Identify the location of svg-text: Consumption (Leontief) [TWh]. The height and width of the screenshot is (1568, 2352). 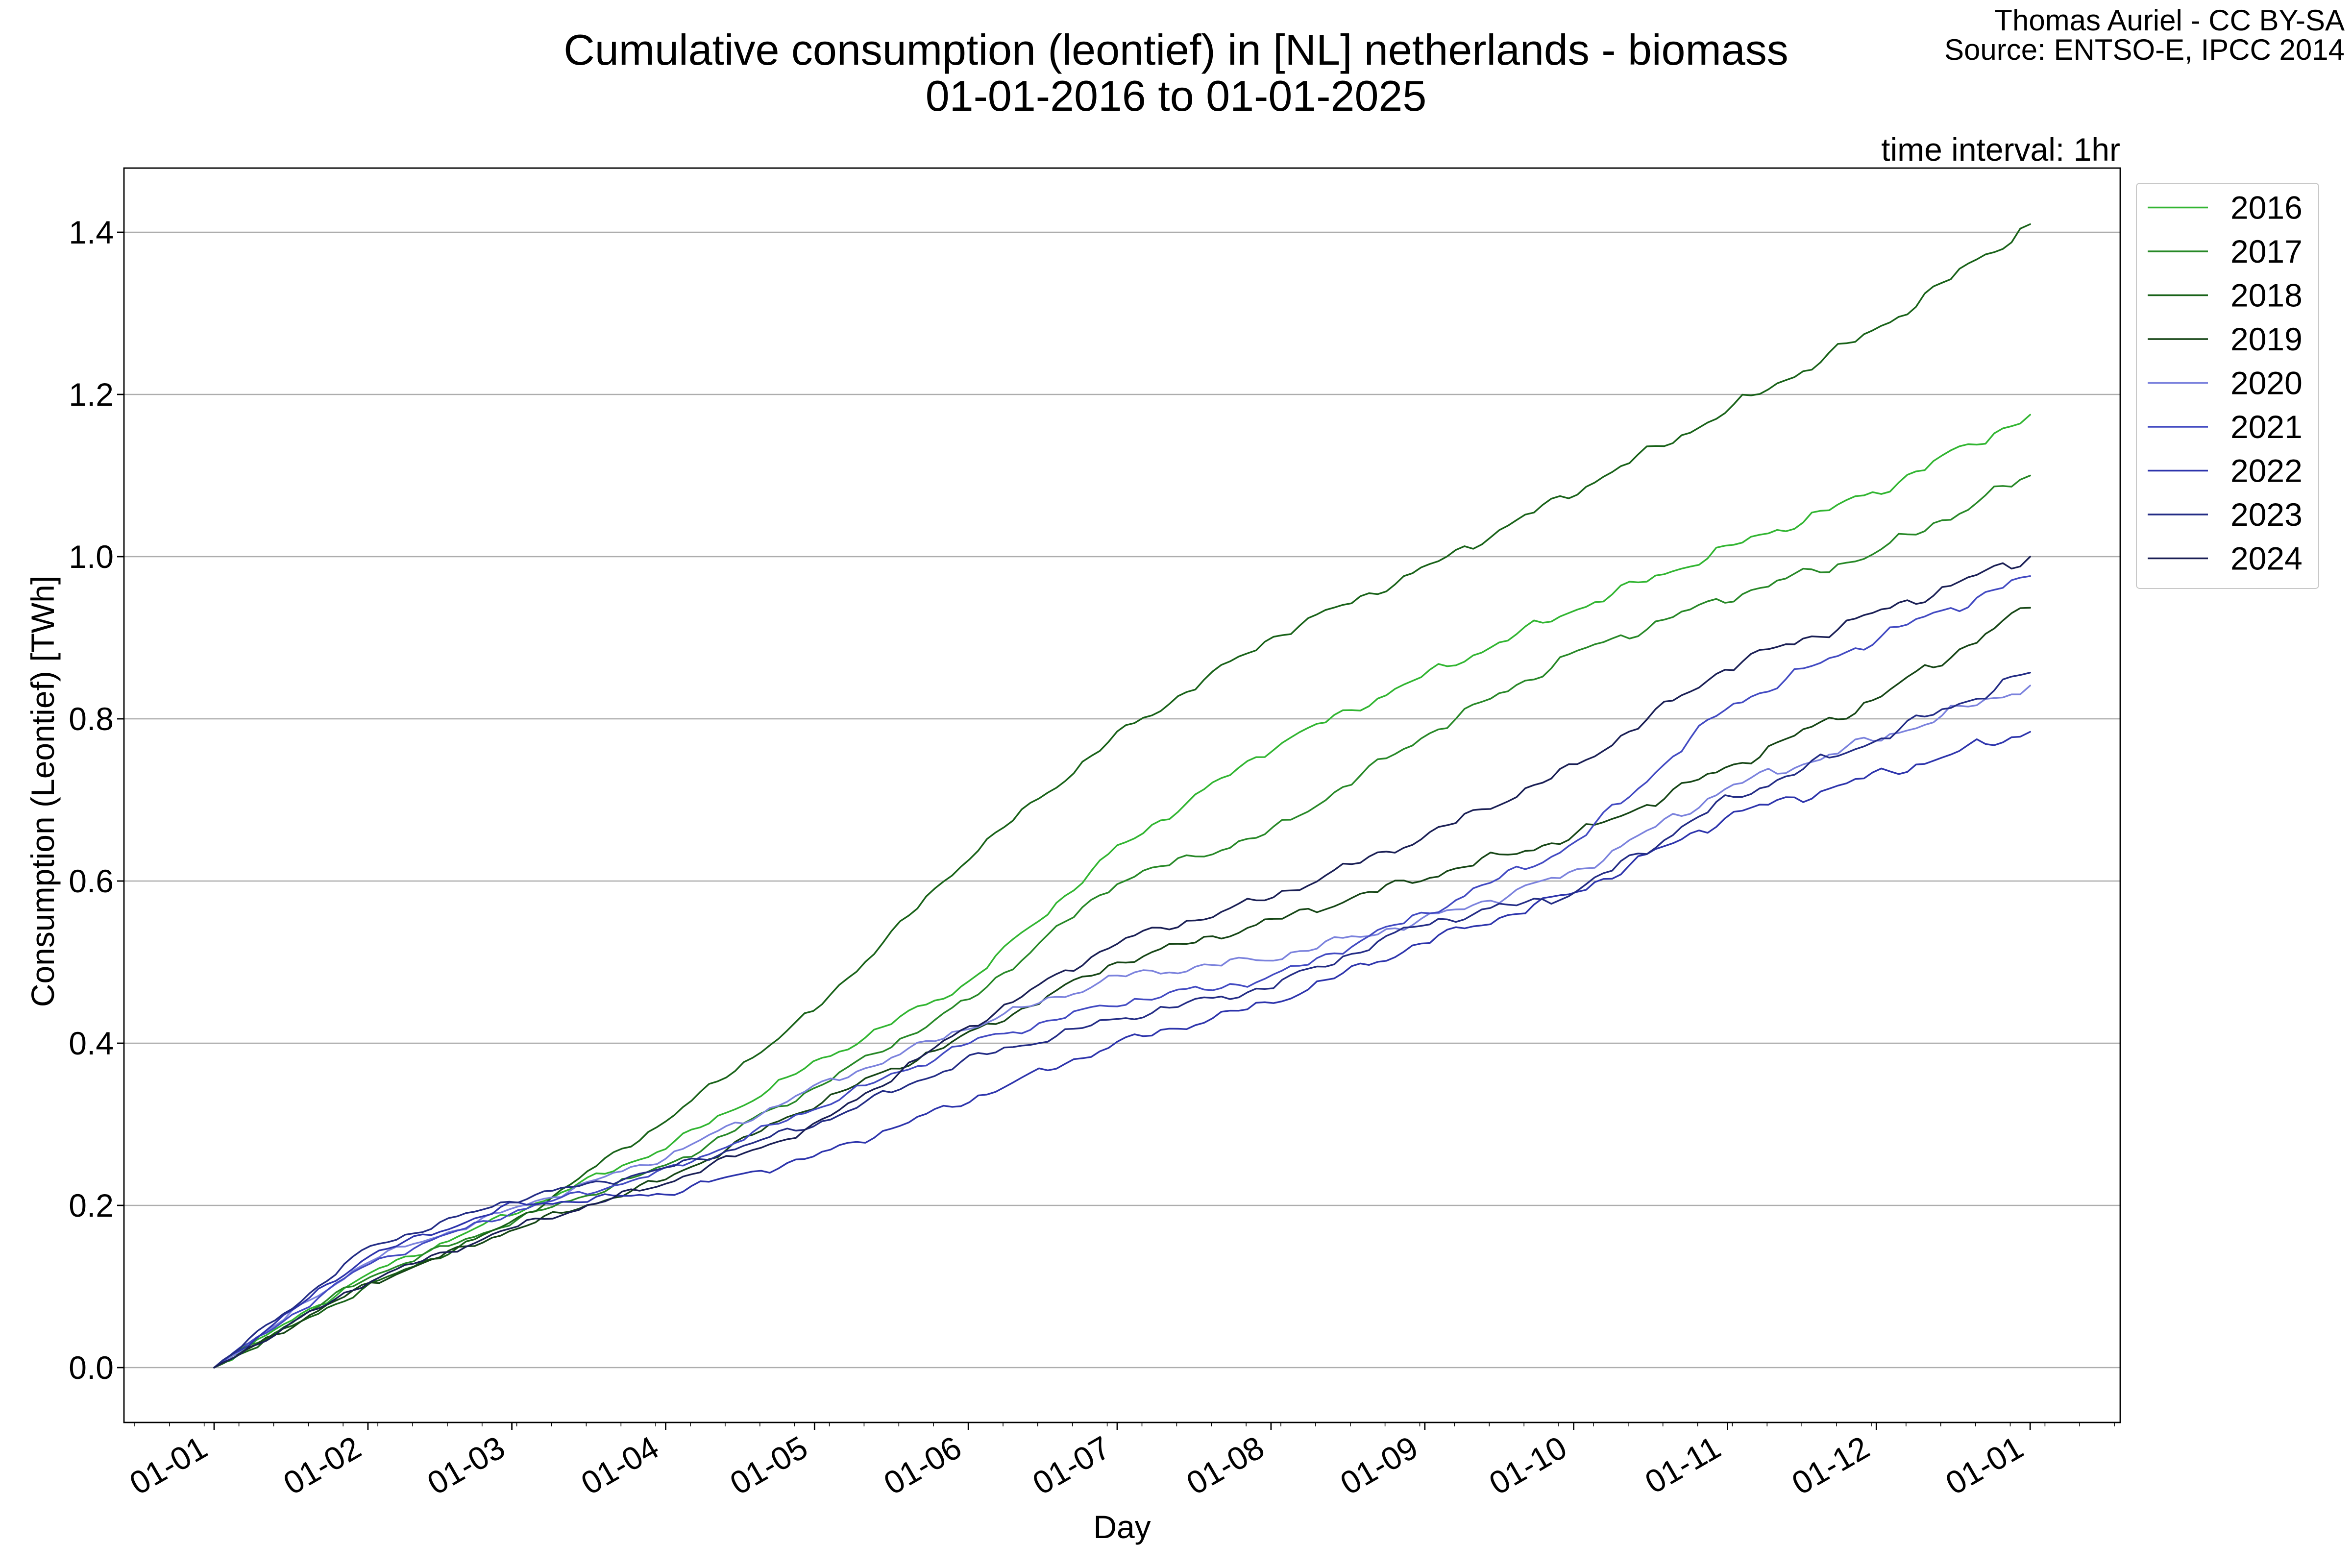
(42, 791).